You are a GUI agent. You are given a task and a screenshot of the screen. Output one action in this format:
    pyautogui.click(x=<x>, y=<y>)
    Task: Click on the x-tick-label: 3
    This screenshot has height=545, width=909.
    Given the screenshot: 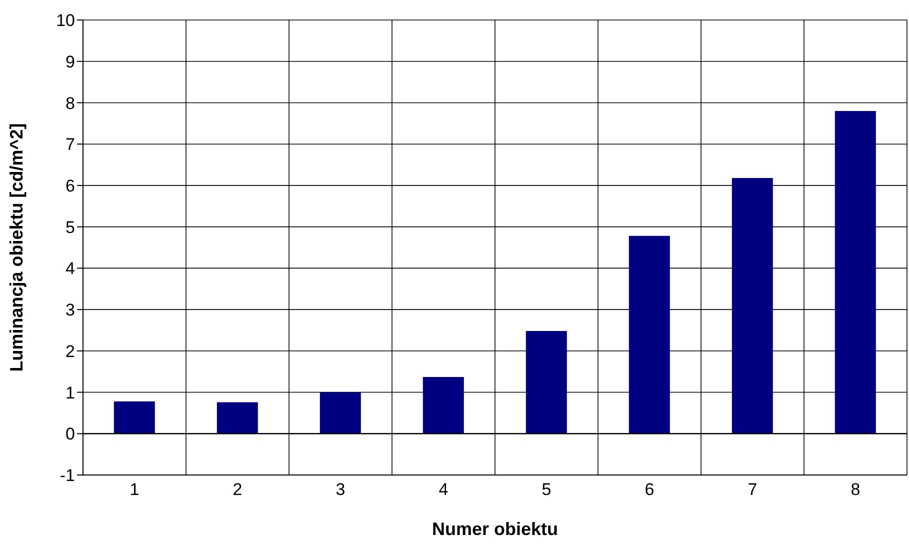 What is the action you would take?
    pyautogui.click(x=341, y=490)
    